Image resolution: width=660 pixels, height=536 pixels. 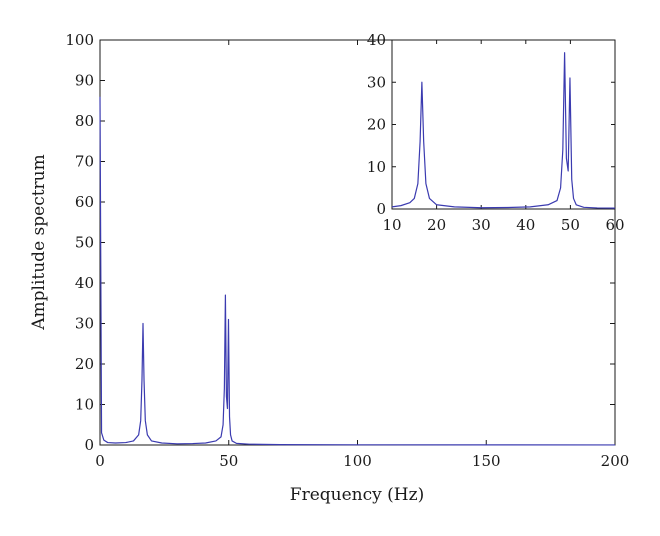 I want to click on main-y-tick-label: 0, so click(x=89, y=445).